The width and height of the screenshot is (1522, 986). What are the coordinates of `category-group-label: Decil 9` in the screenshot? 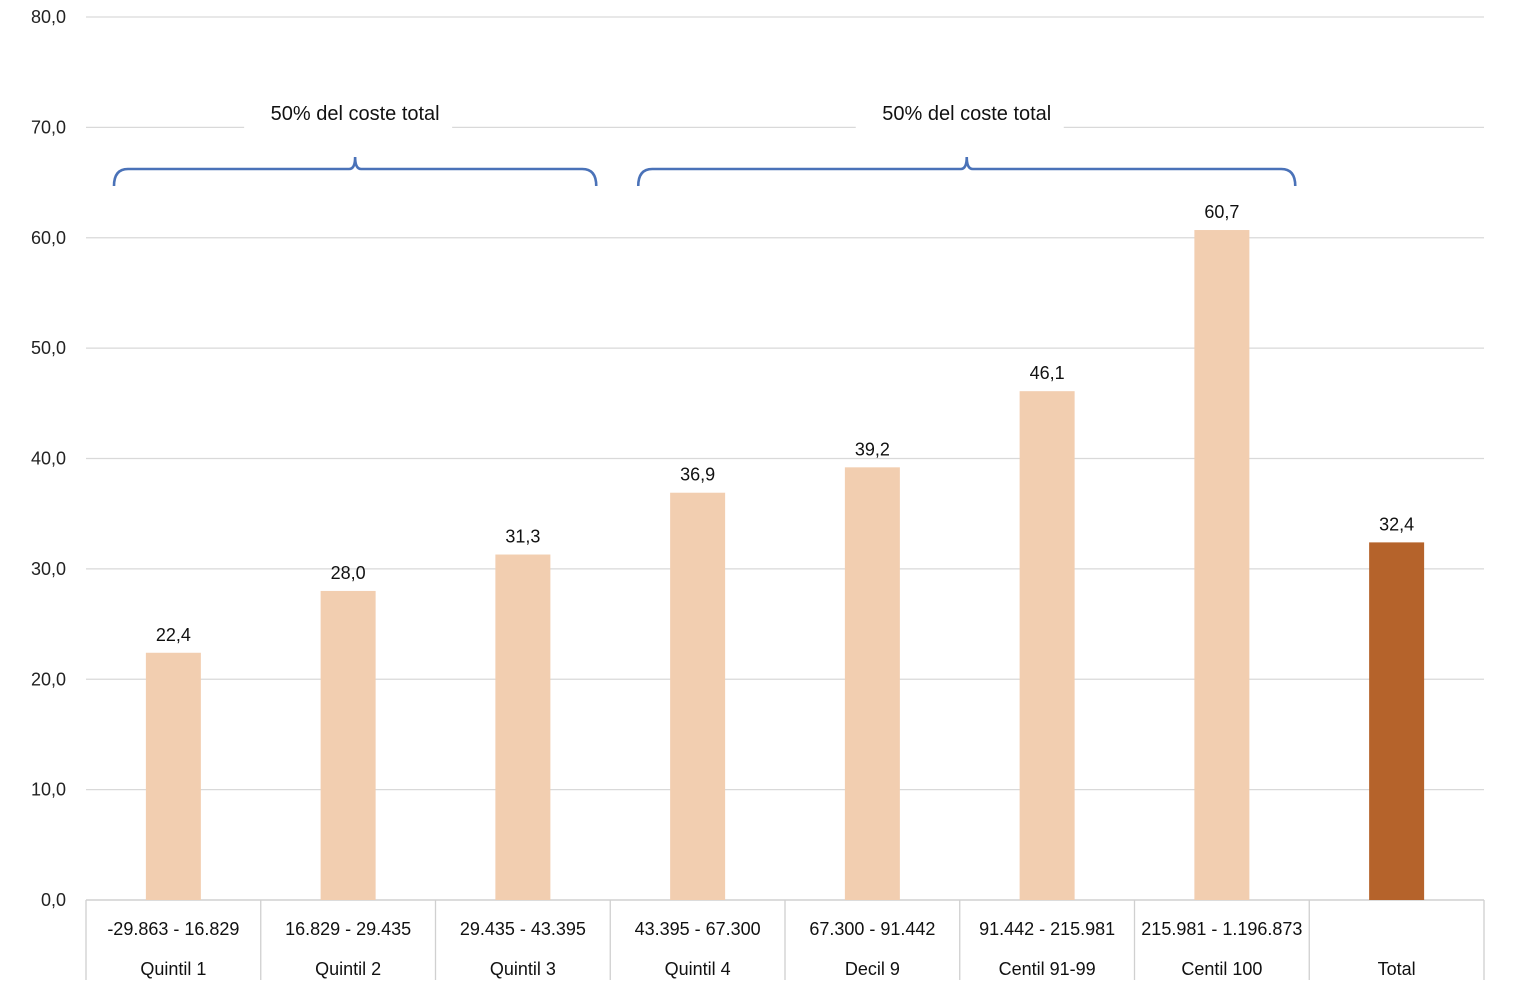 It's located at (872, 969).